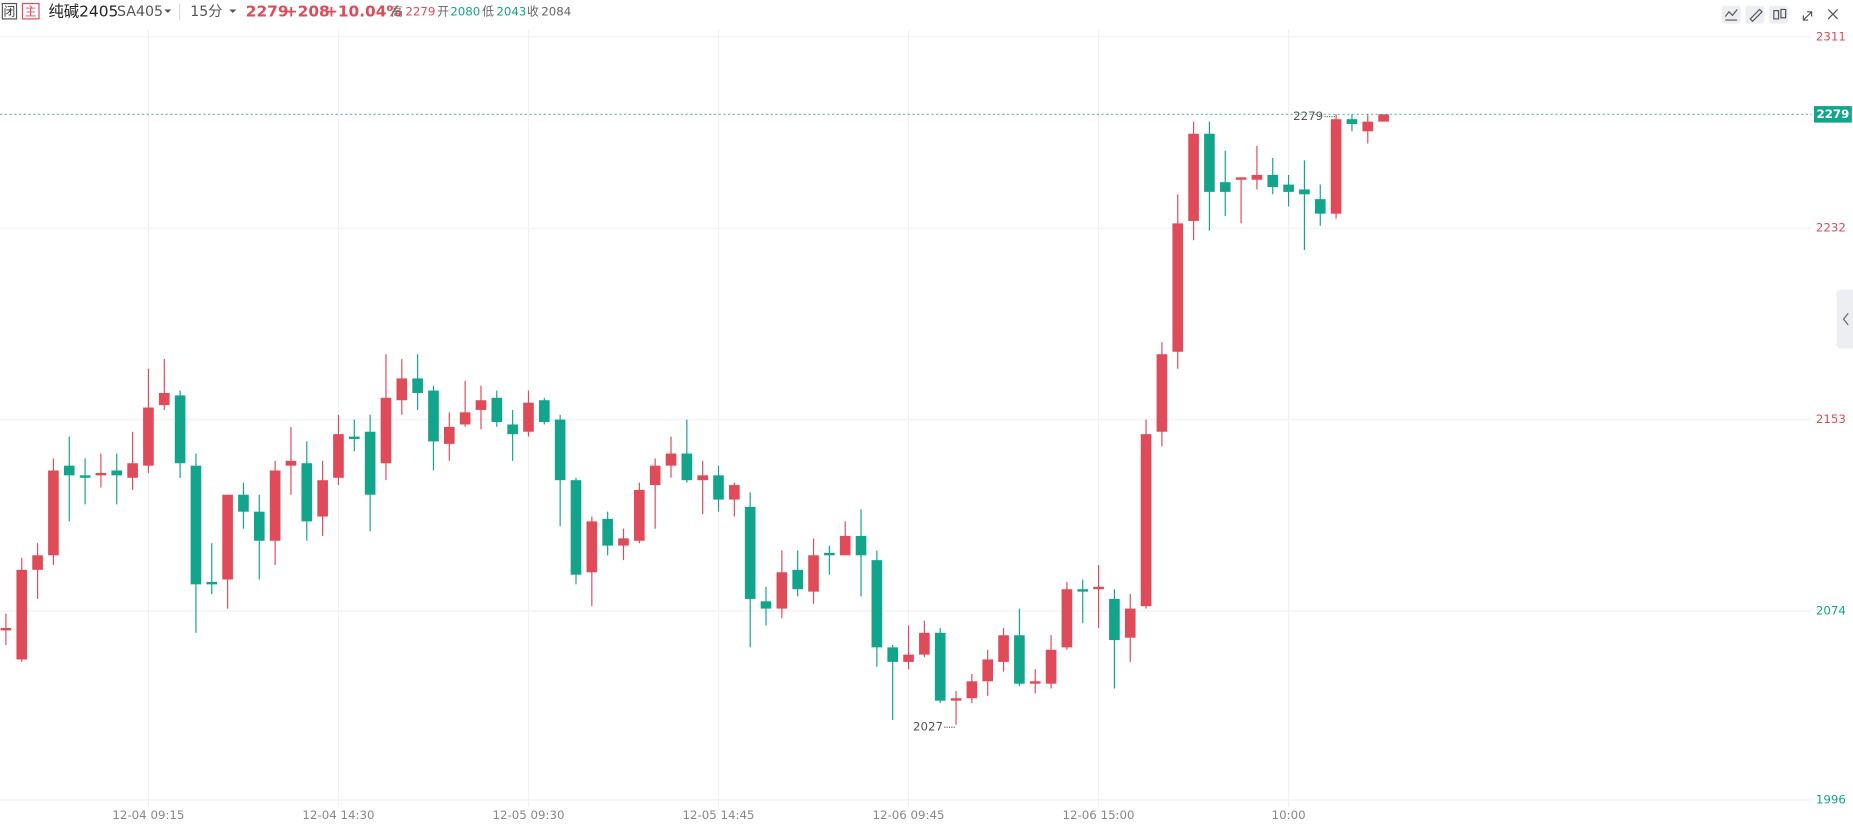  I want to click on x-tick-label: 10:00, so click(1289, 815).